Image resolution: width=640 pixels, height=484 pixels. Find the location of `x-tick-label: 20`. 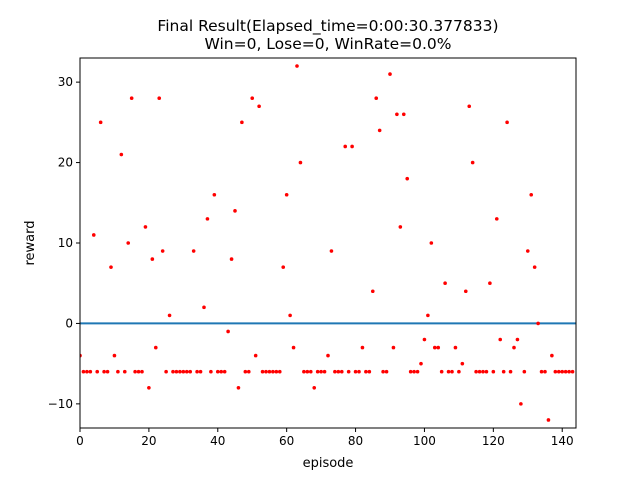

x-tick-label: 20 is located at coordinates (148, 441).